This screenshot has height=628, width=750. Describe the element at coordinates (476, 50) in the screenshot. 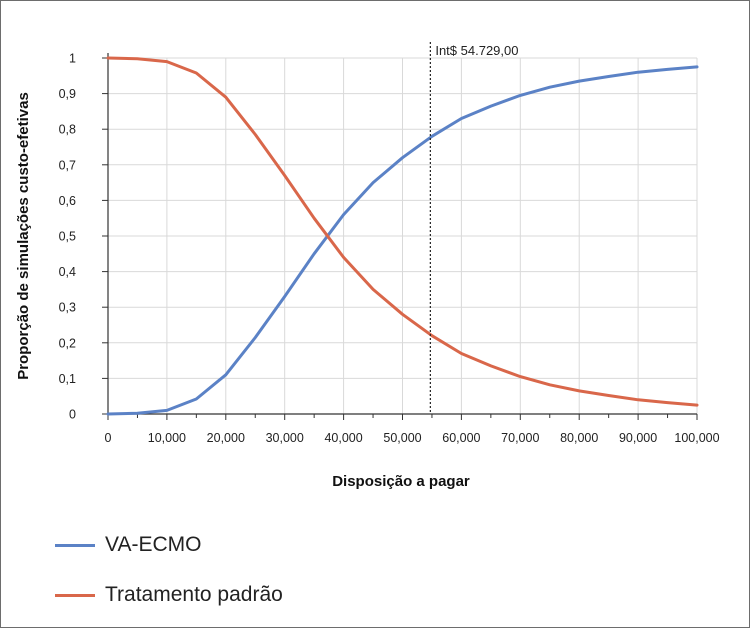

I see `threshold-label: Int$ 54.729,00` at that location.